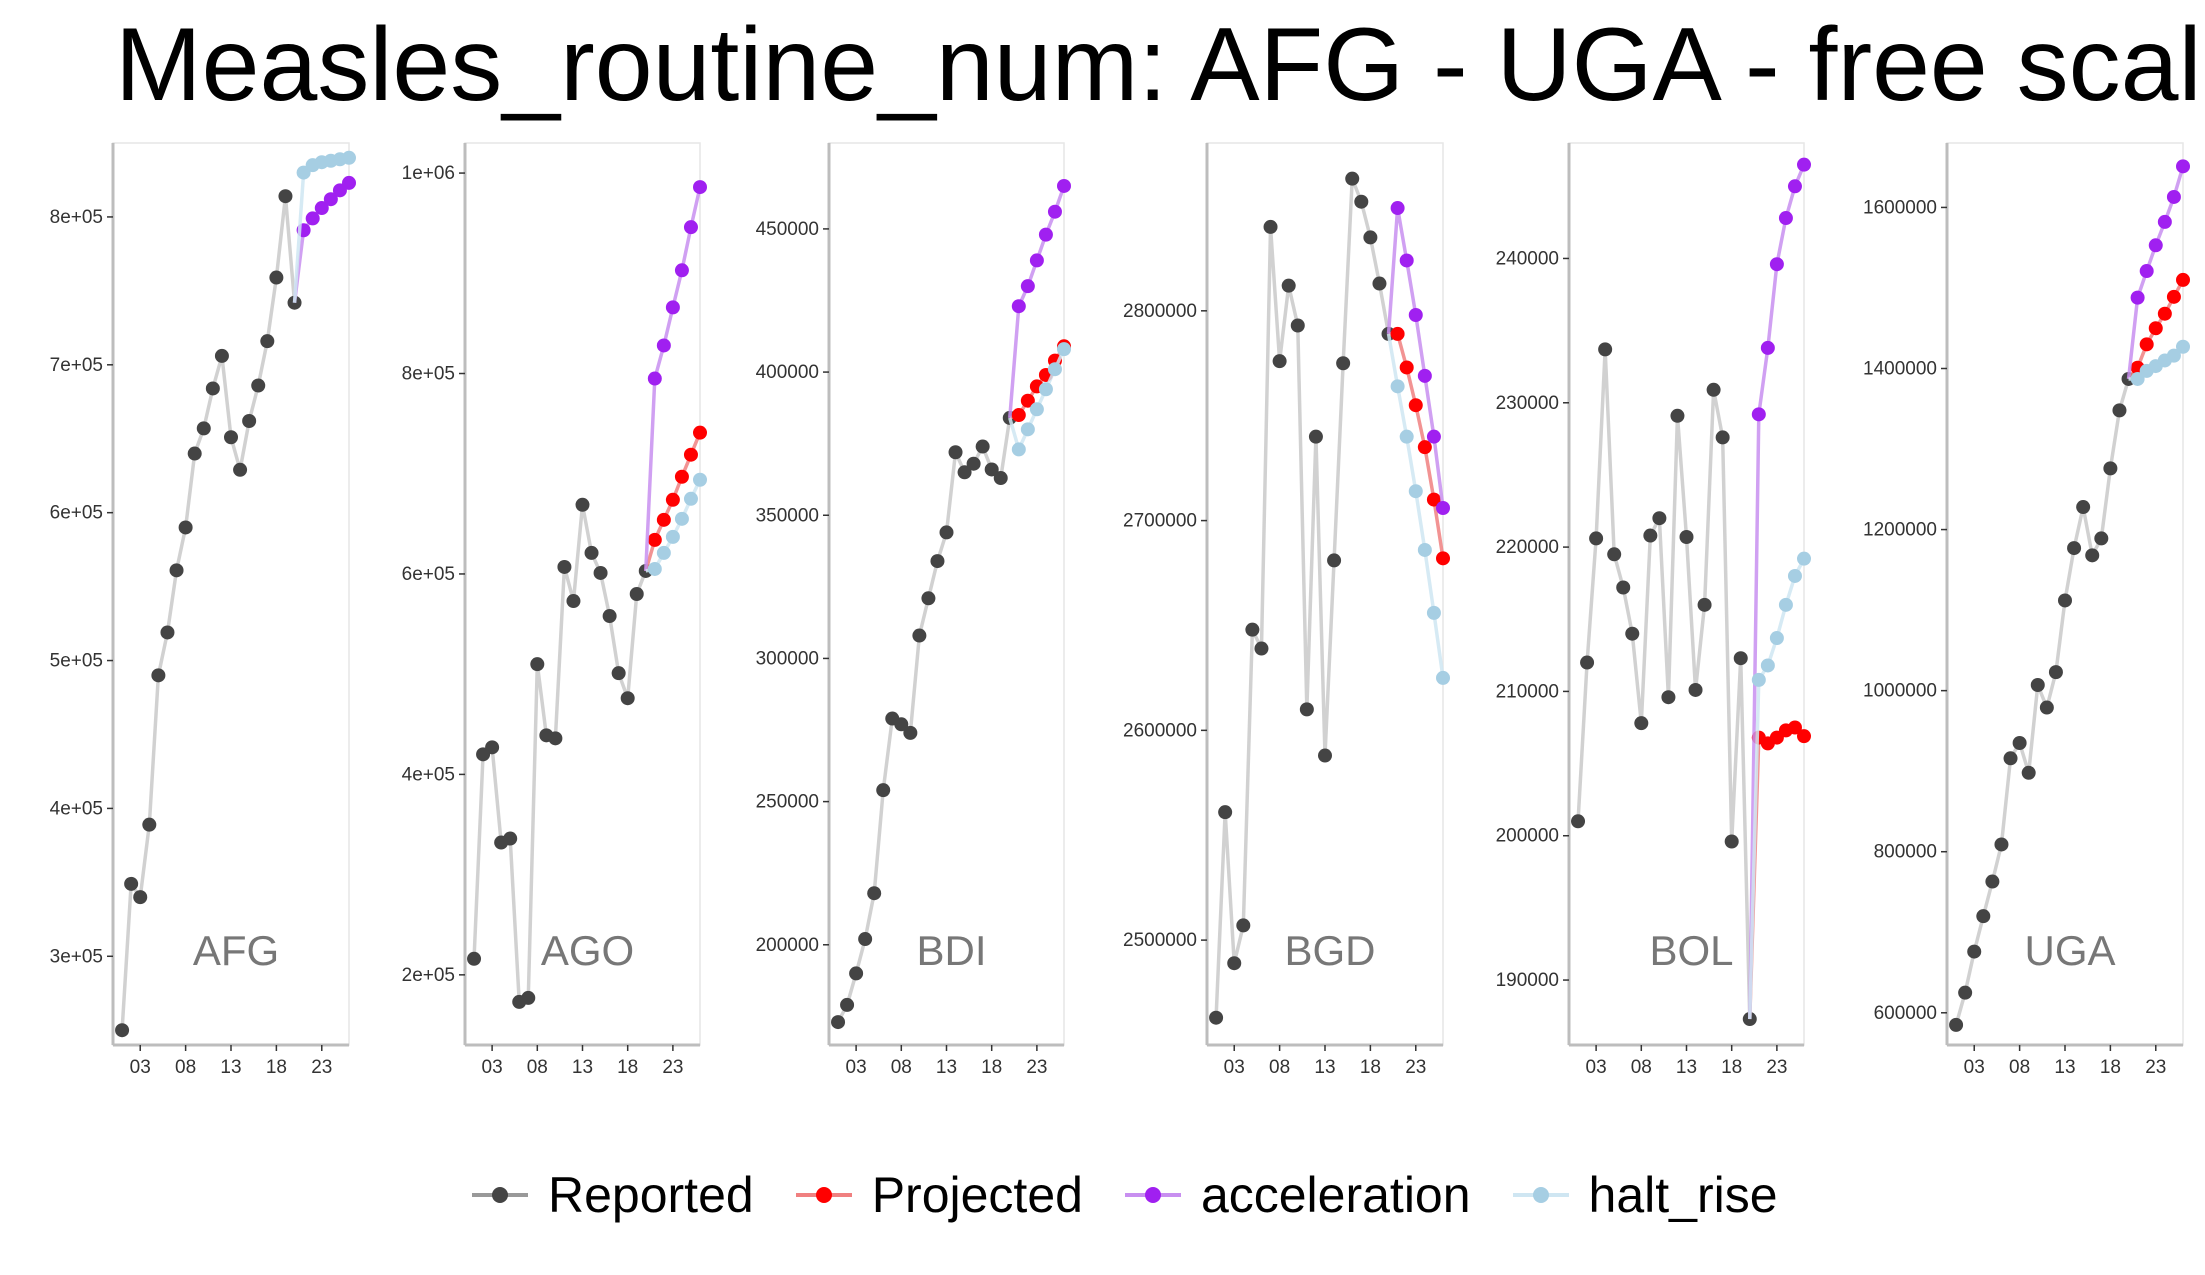  Describe the element at coordinates (787, 802) in the screenshot. I see `y-tick-label: 250000` at that location.